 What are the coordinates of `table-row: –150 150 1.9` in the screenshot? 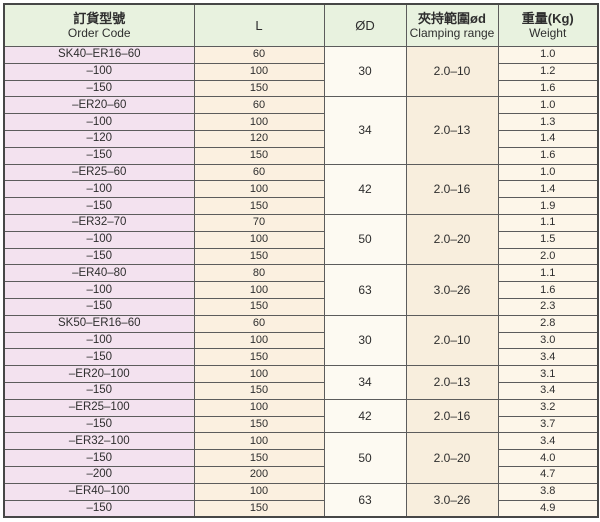 It's located at (301, 206).